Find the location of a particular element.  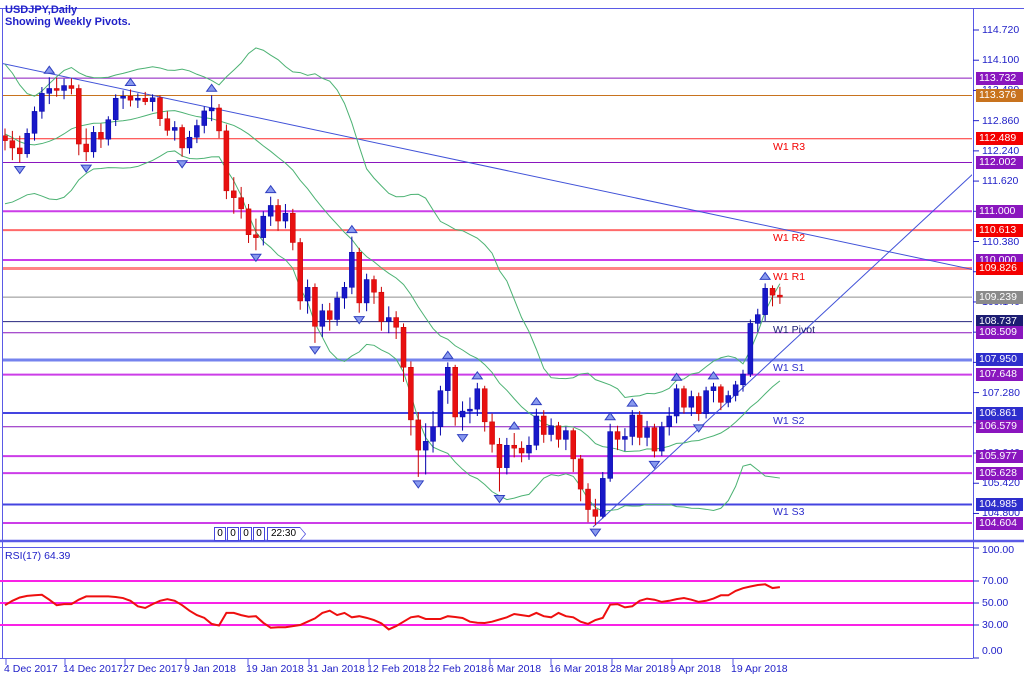

rsi-line is located at coordinates (392, 607).